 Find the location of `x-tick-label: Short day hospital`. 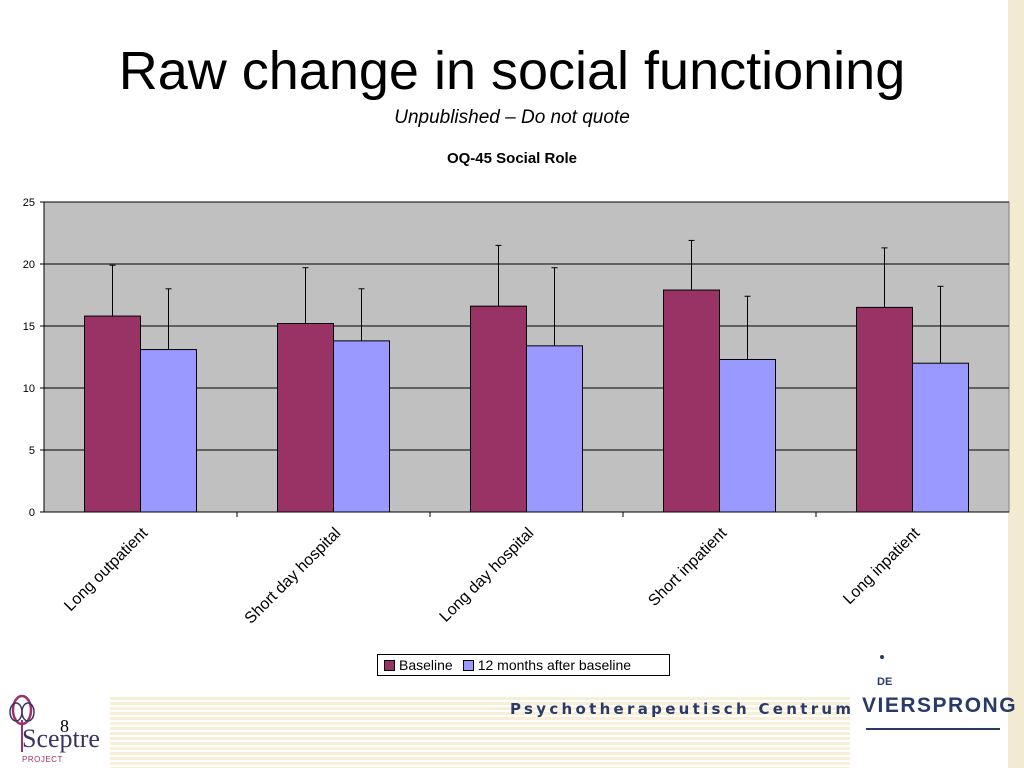

x-tick-label: Short day hospital is located at coordinates (293, 576).